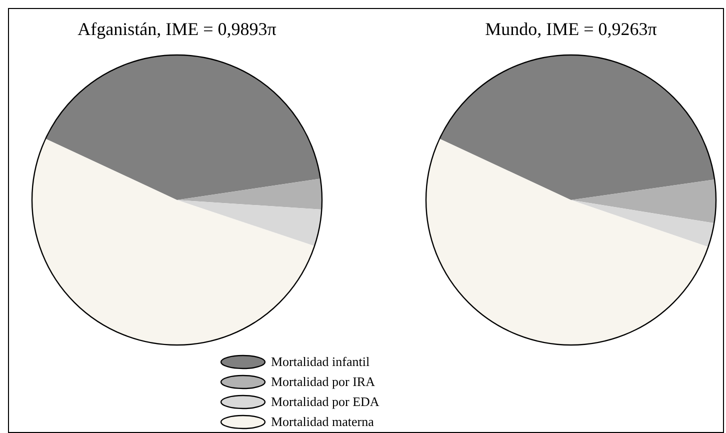  Describe the element at coordinates (323, 382) in the screenshot. I see `legend-label: Mortalidad por IRA` at that location.